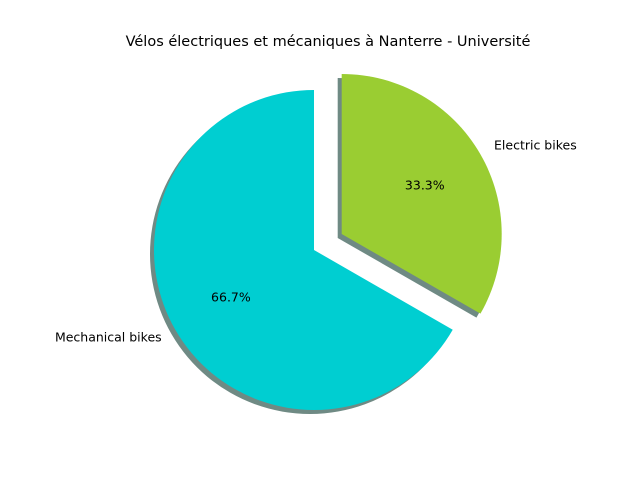 This screenshot has height=480, width=640. Describe the element at coordinates (421, 193) in the screenshot. I see `slice-electric-bikes` at that location.